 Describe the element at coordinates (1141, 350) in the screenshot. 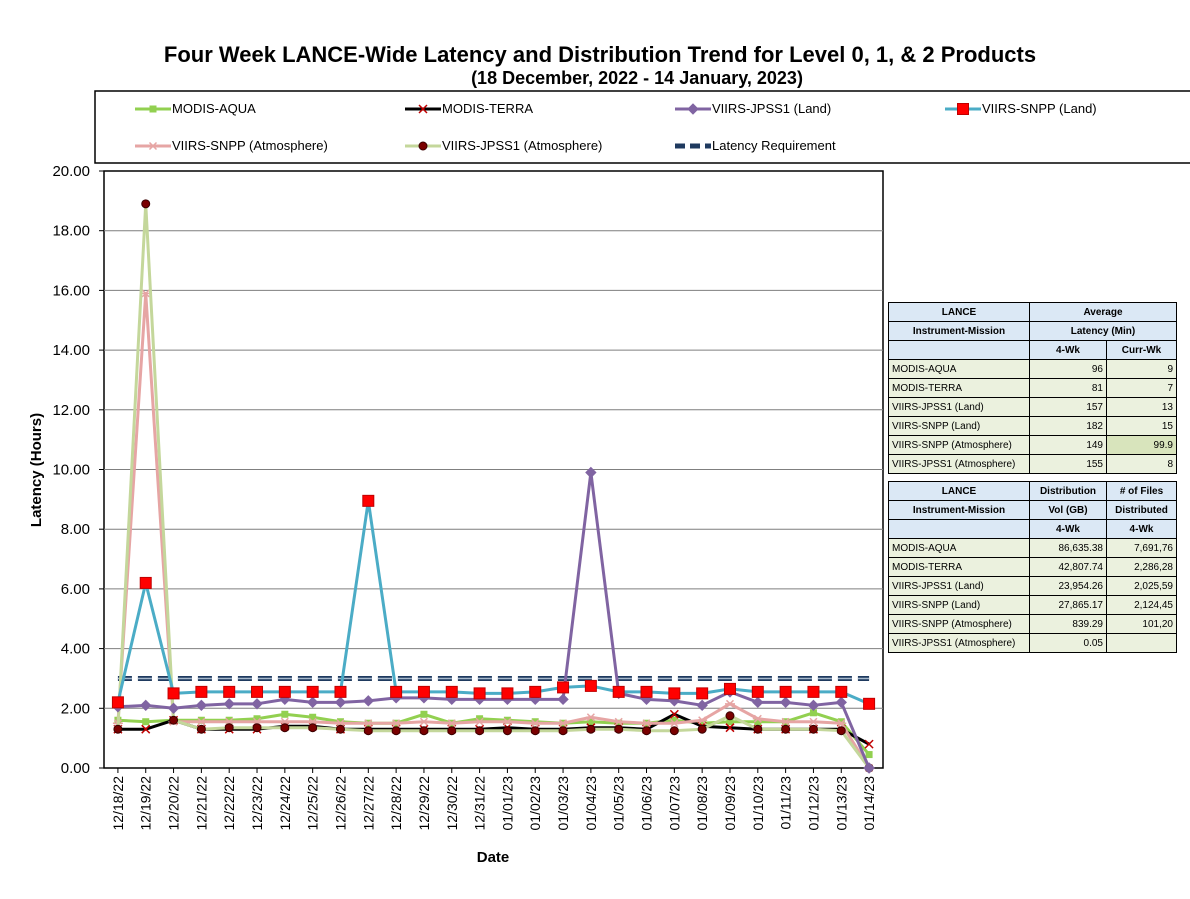

I see `latency-table-head-currwk: Curr-Wk` at that location.